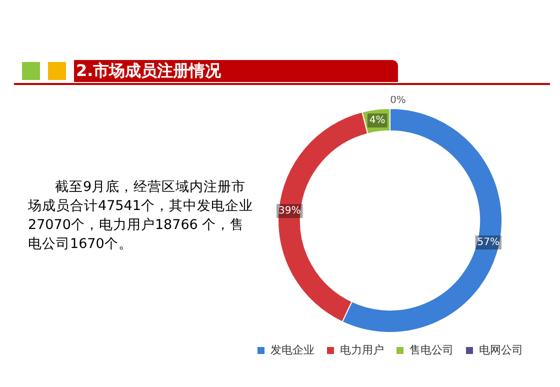 Image resolution: width=560 pixels, height=387 pixels. I want to click on text: 截至9月底，经营区域内注册市场成员合计47541个，其中发电企业27070个，电力用户18766 个，售电公司1670个。, so click(141, 216).